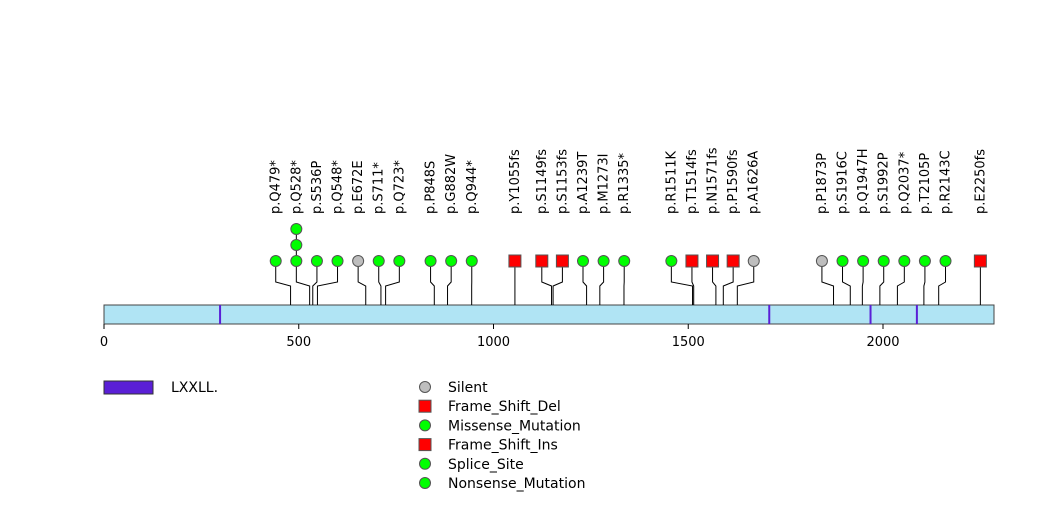 Image resolution: width=1047 pixels, height=524 pixels. I want to click on mutation-label: p.S711*, so click(379, 188).